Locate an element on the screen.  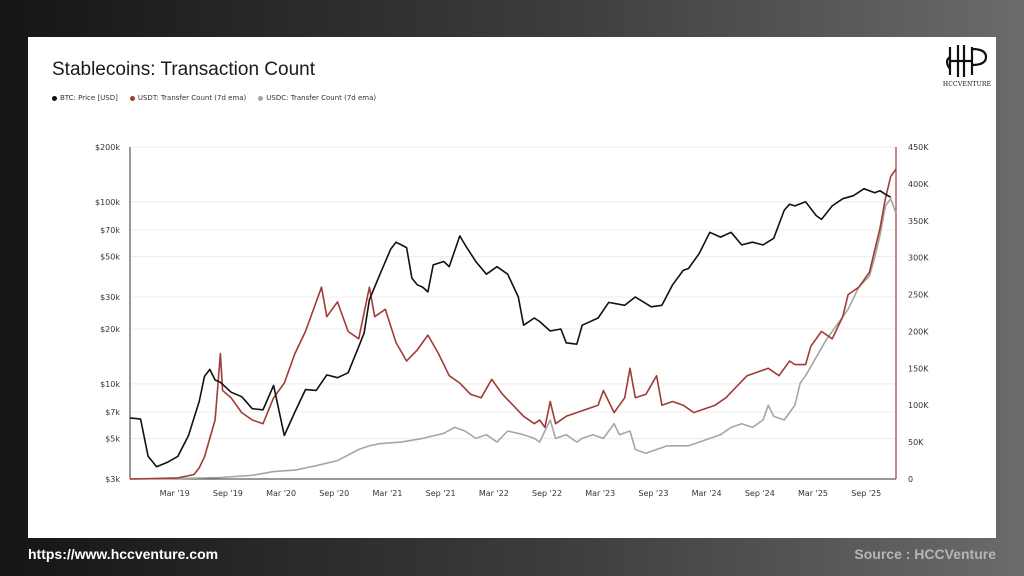
legend-dot-usdt is located at coordinates (132, 98).